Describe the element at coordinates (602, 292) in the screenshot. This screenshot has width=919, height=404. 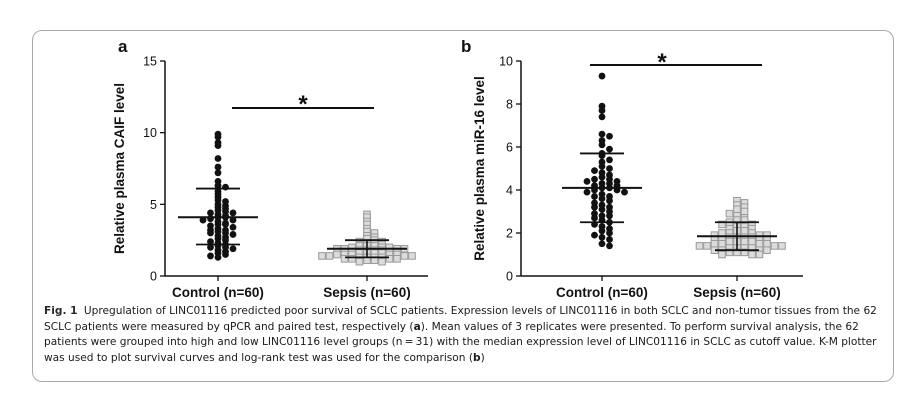
I see `x-tick-label: Control (n=60)` at that location.